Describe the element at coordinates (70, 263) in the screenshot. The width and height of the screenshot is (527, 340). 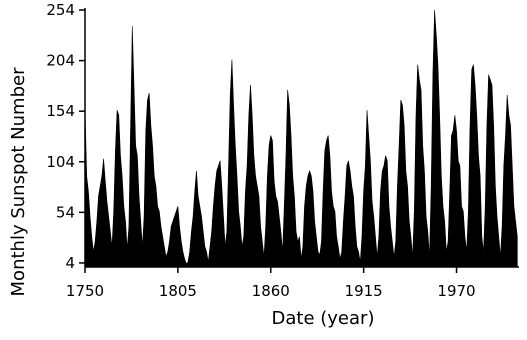
I see `y-tick-label: 4` at that location.